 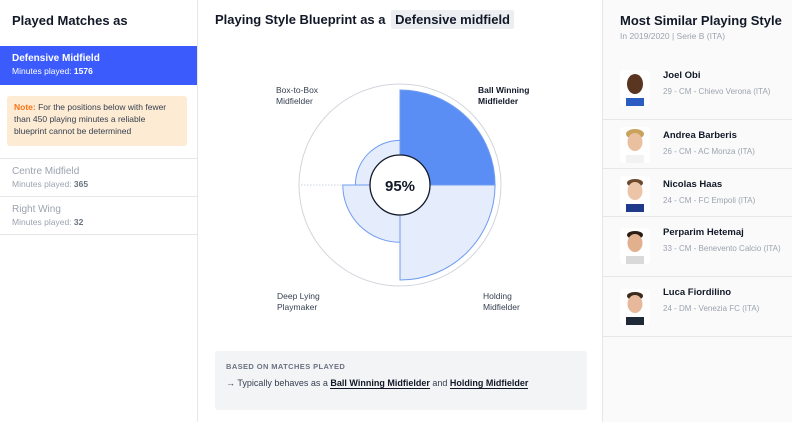 I want to click on player-details: 29 - CM - Chievo Verona (ITA), so click(x=717, y=91).